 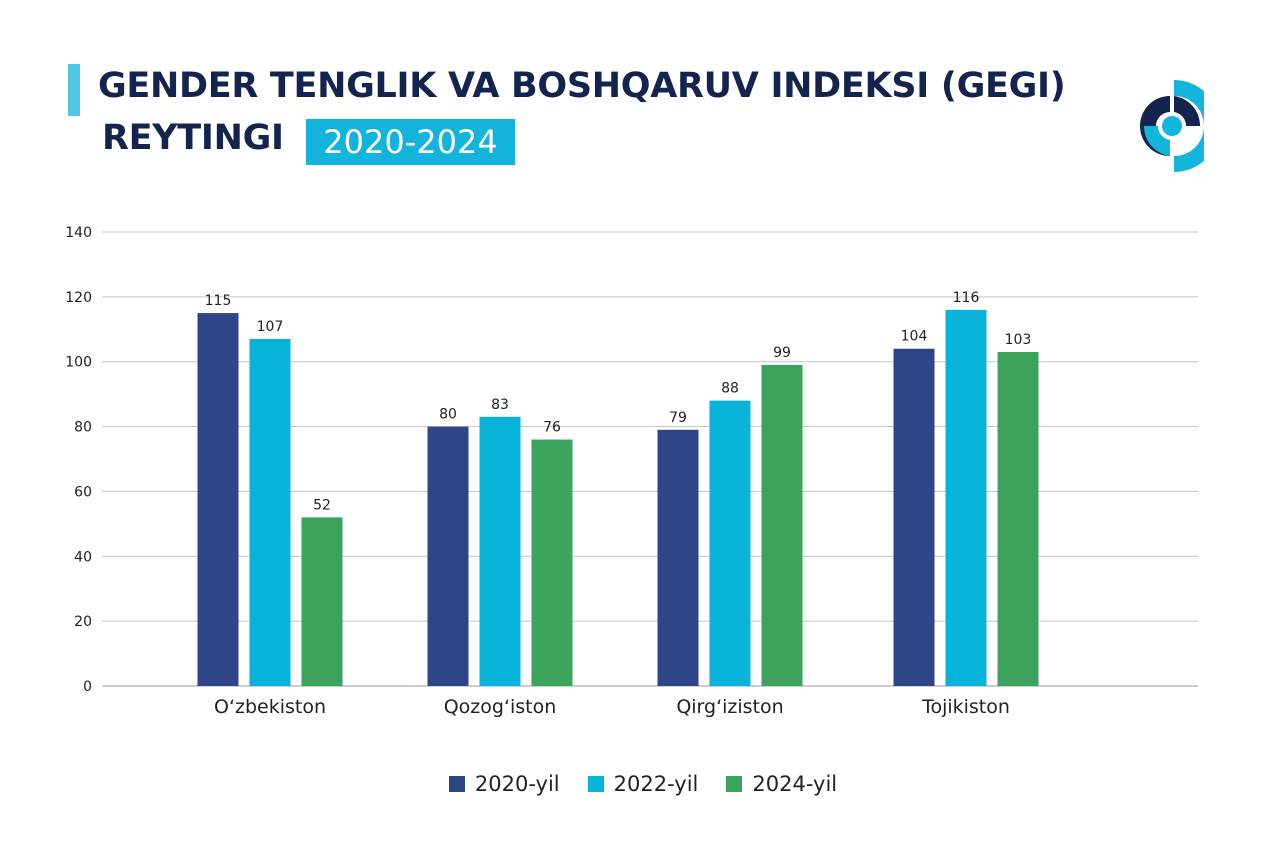 I want to click on data-label: 80, so click(x=448, y=415).